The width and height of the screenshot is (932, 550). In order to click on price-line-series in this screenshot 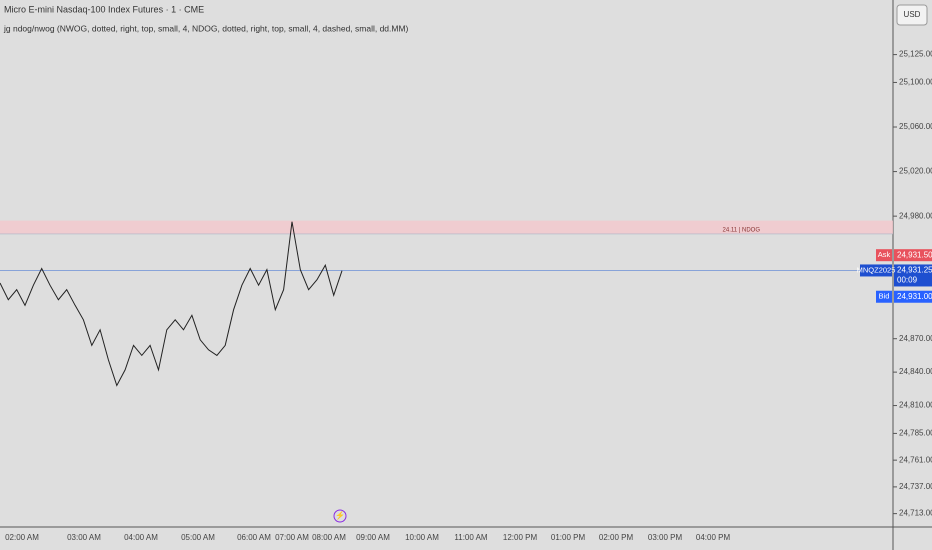, I will do `click(171, 304)`.